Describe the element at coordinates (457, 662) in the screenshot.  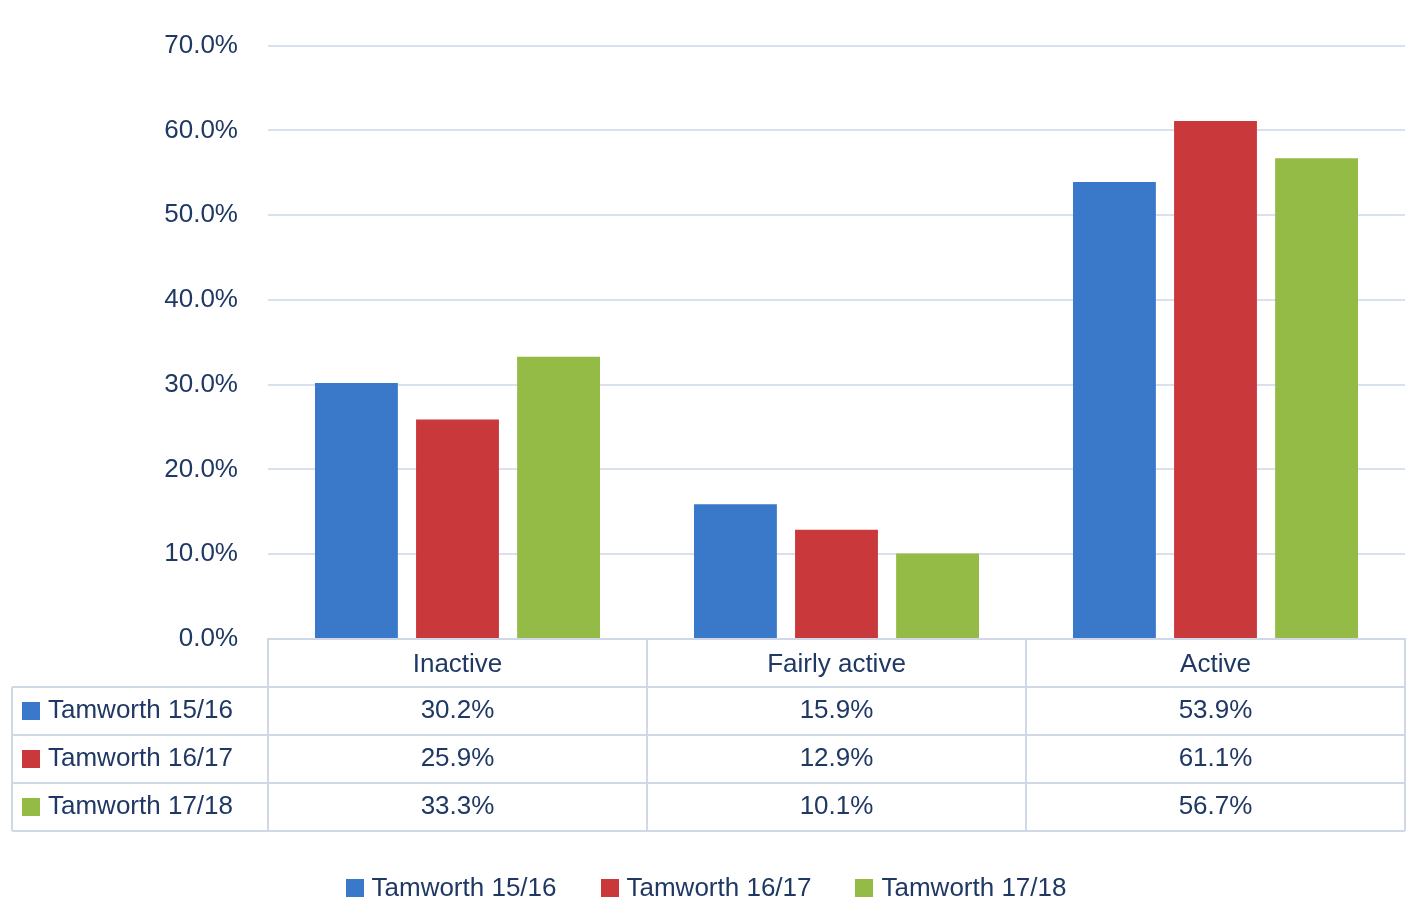
I see `x-tick-label: Inactive` at that location.